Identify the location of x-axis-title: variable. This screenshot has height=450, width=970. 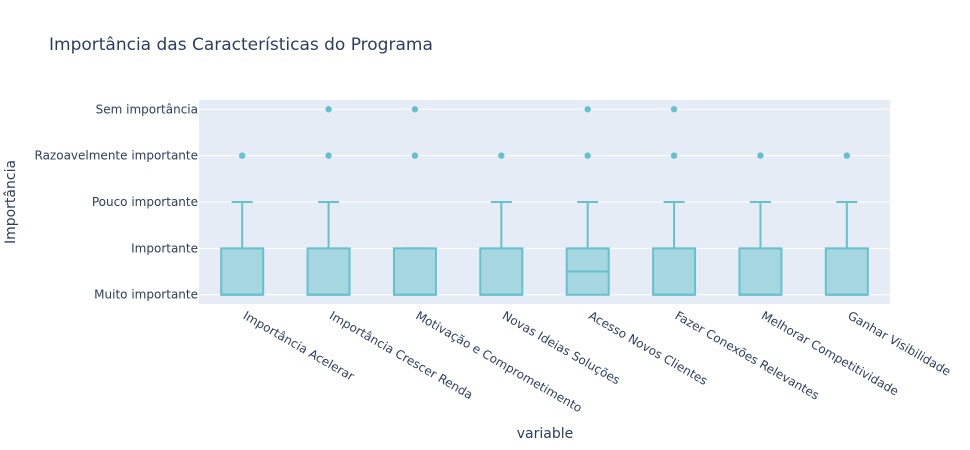
(545, 434).